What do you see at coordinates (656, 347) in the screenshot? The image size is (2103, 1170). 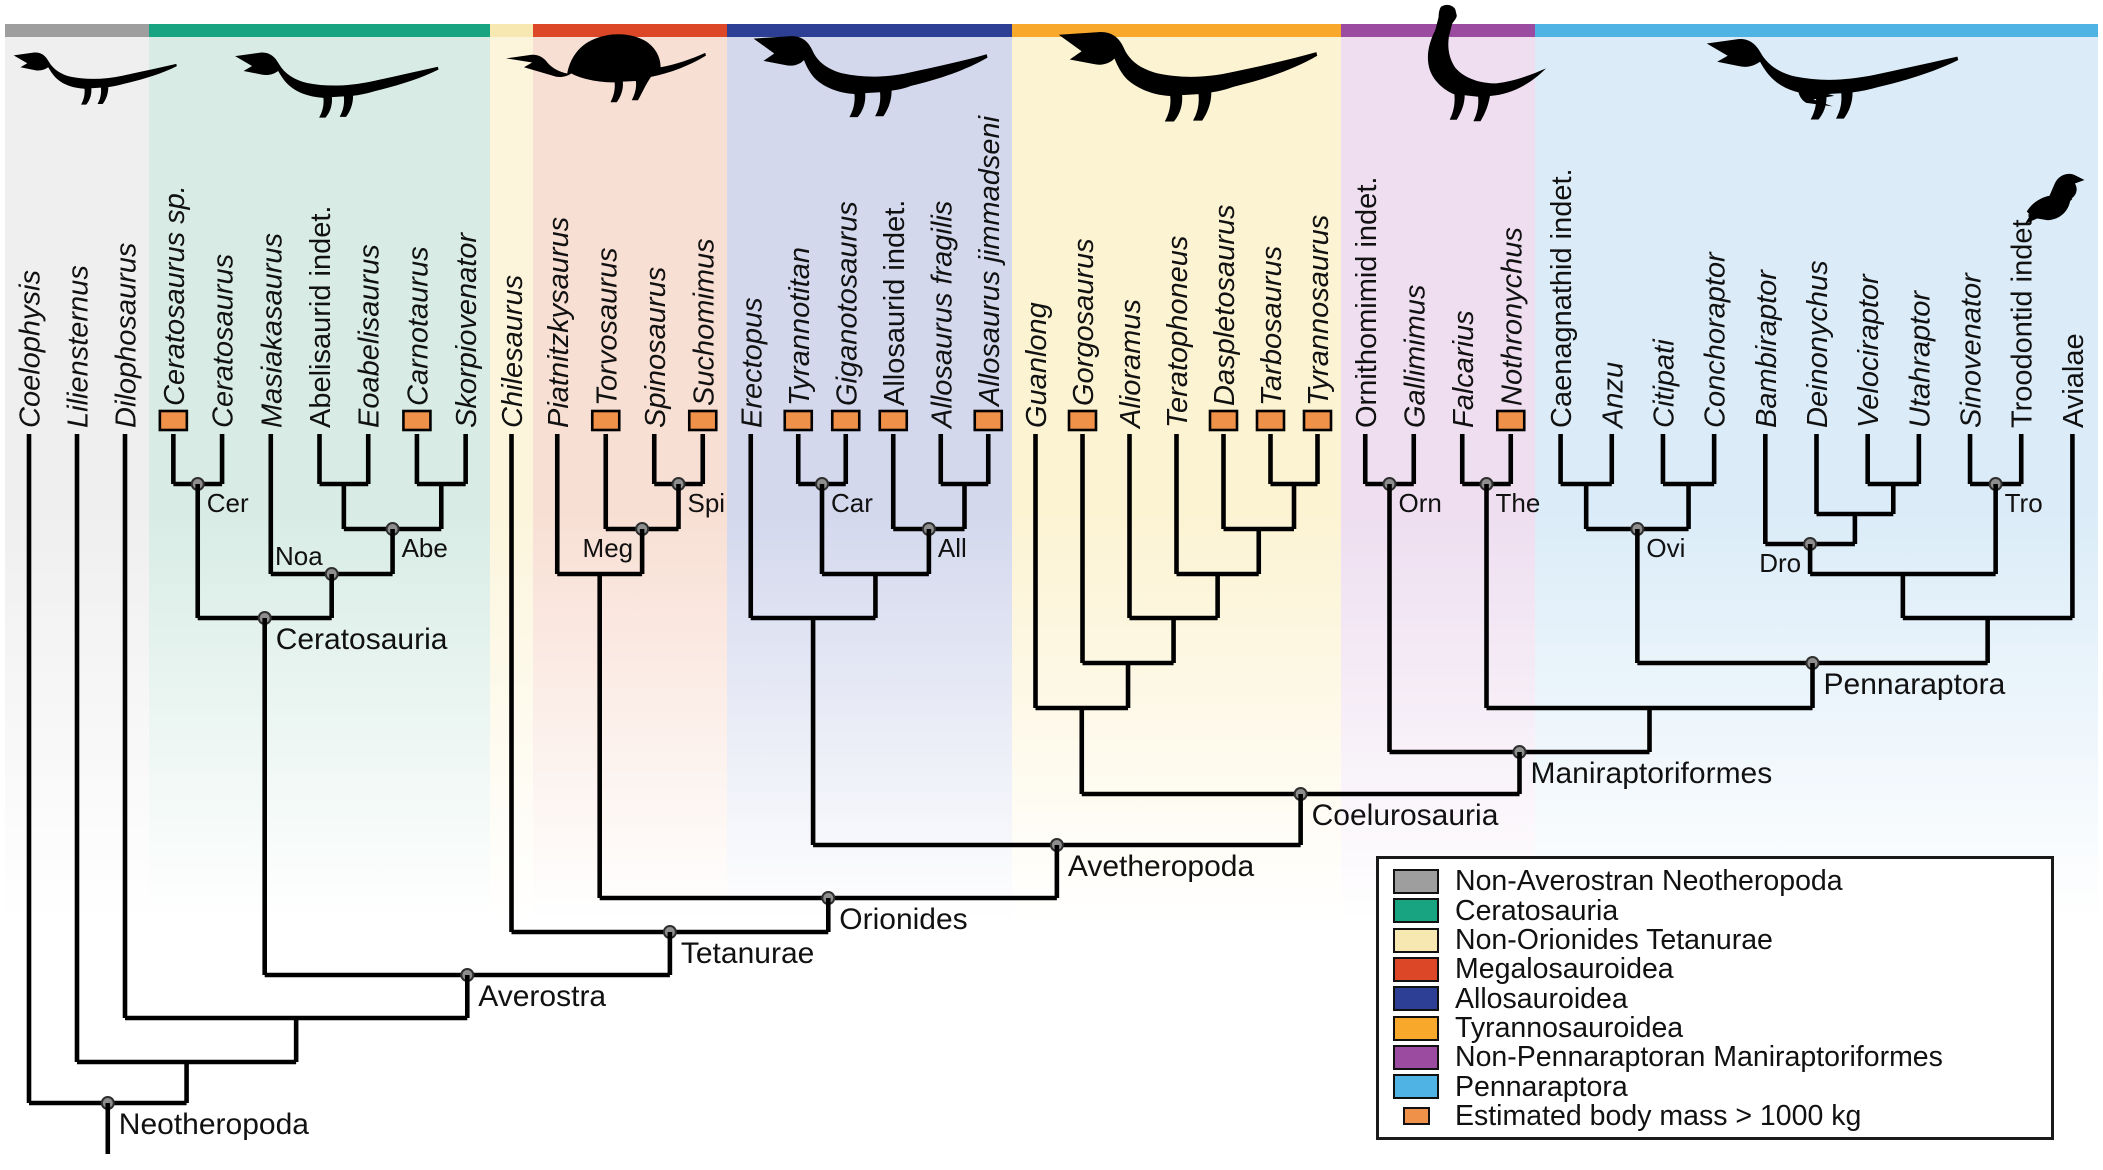 I see `taxon-label: Spinosaurus` at bounding box center [656, 347].